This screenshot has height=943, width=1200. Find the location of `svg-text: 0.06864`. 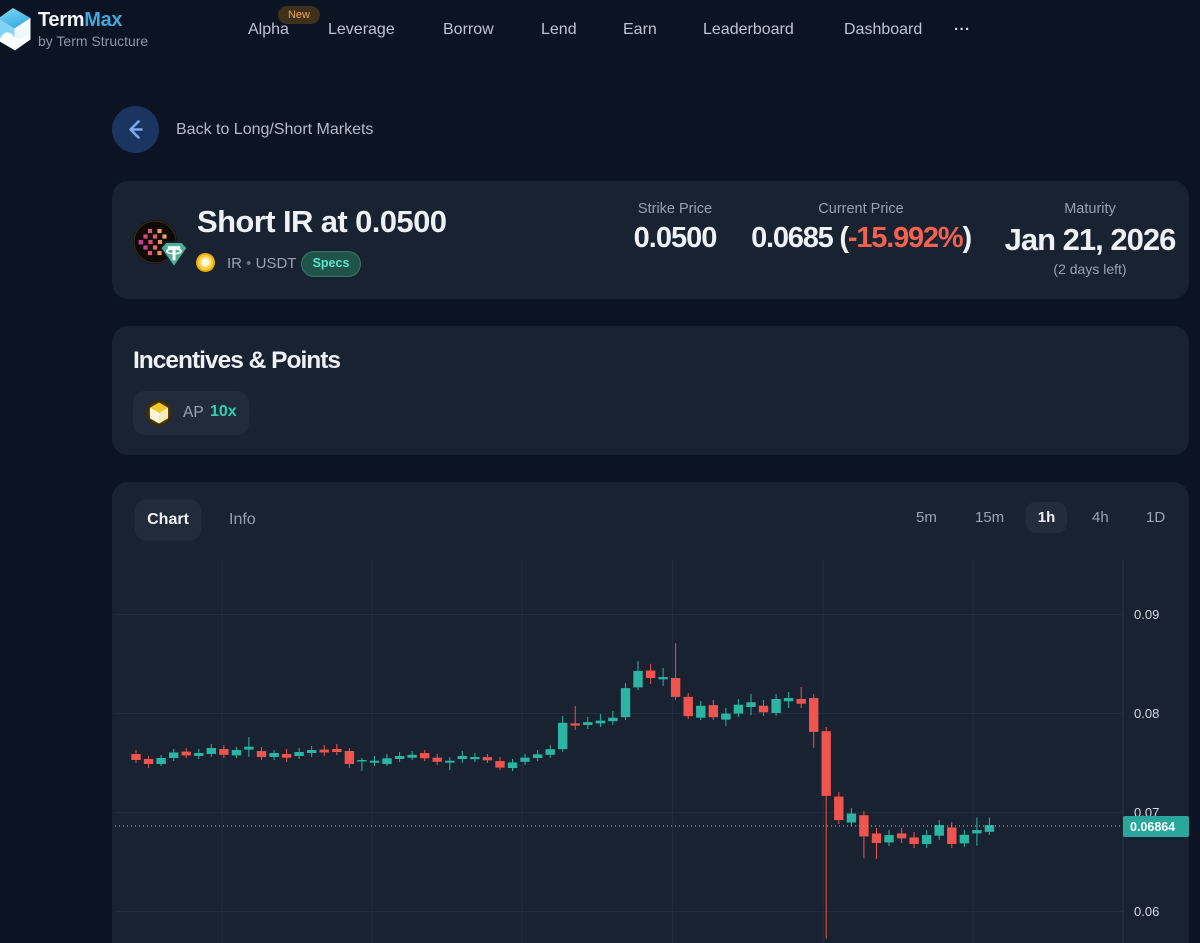

svg-text: 0.06864 is located at coordinates (1152, 827).